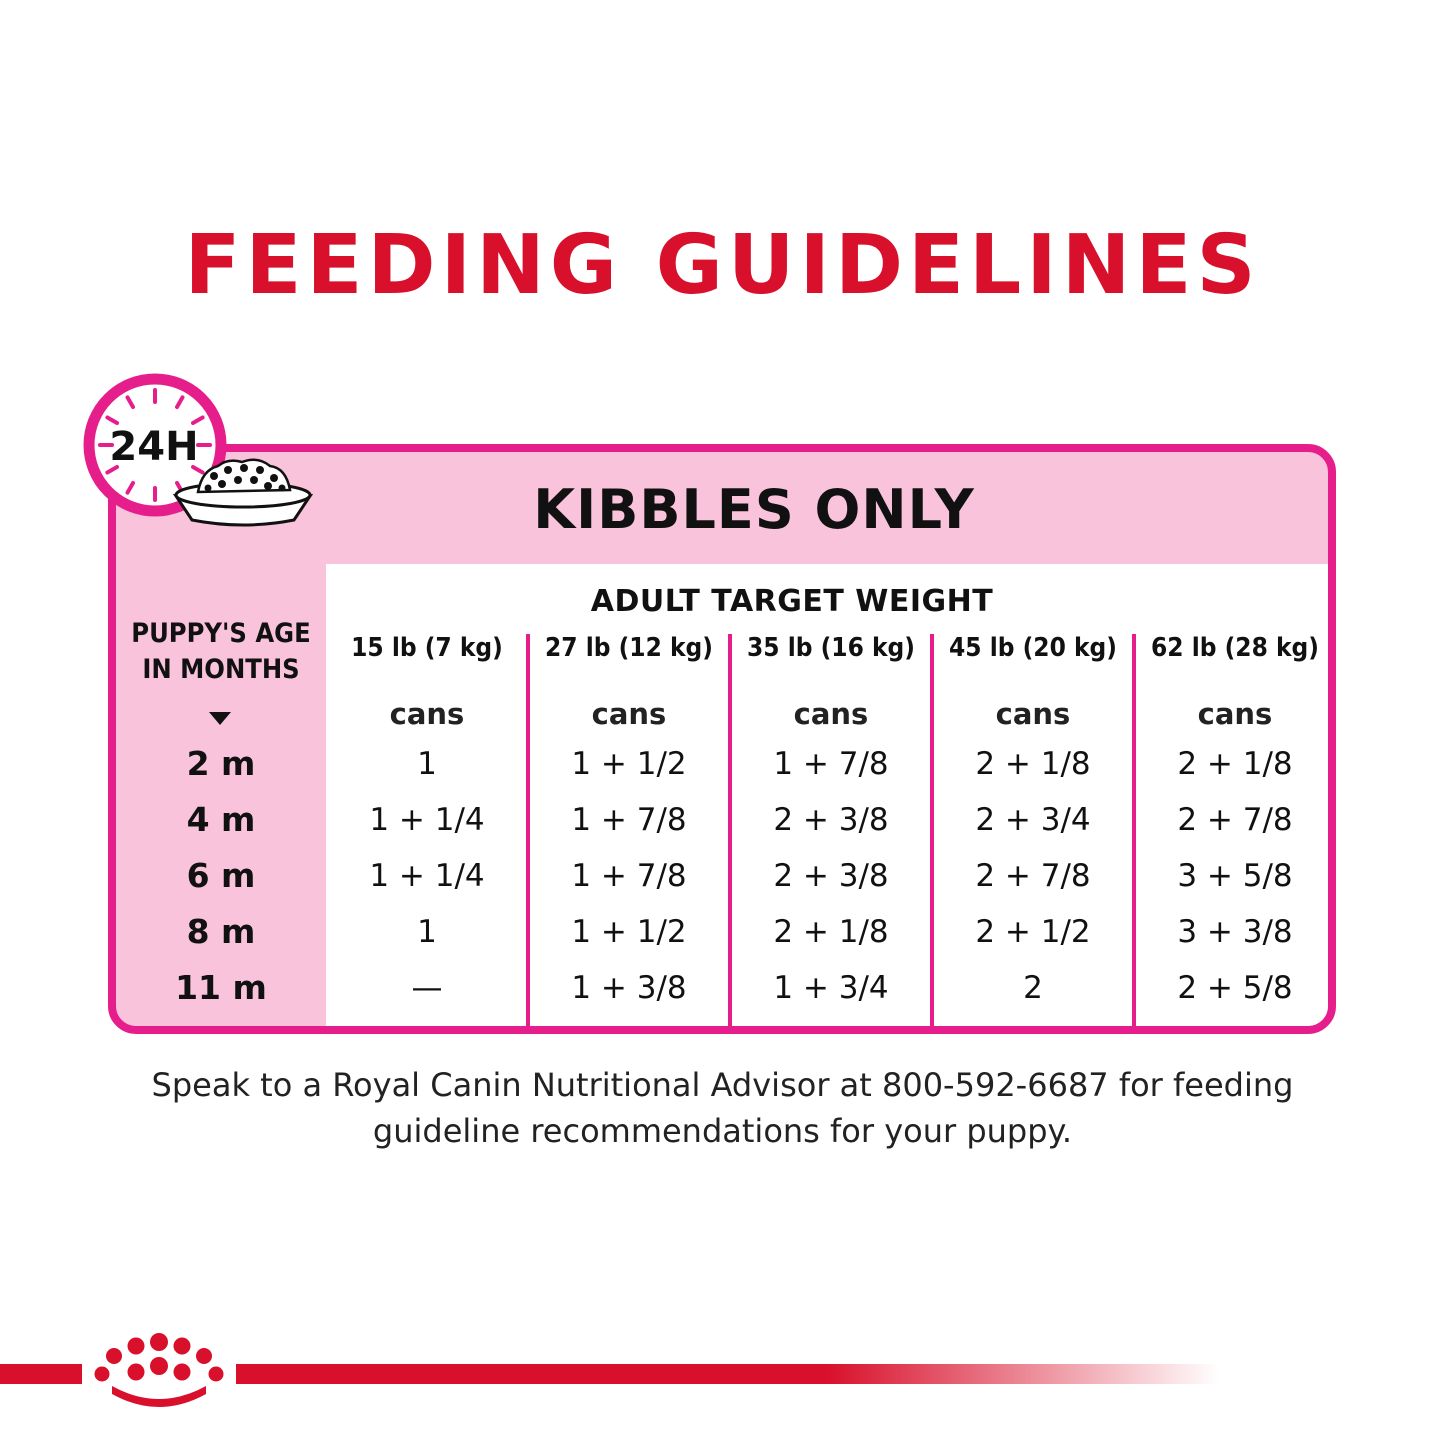 The height and width of the screenshot is (1445, 1445). Describe the element at coordinates (221, 669) in the screenshot. I see `age-header-line-2: IN MONTHS` at that location.